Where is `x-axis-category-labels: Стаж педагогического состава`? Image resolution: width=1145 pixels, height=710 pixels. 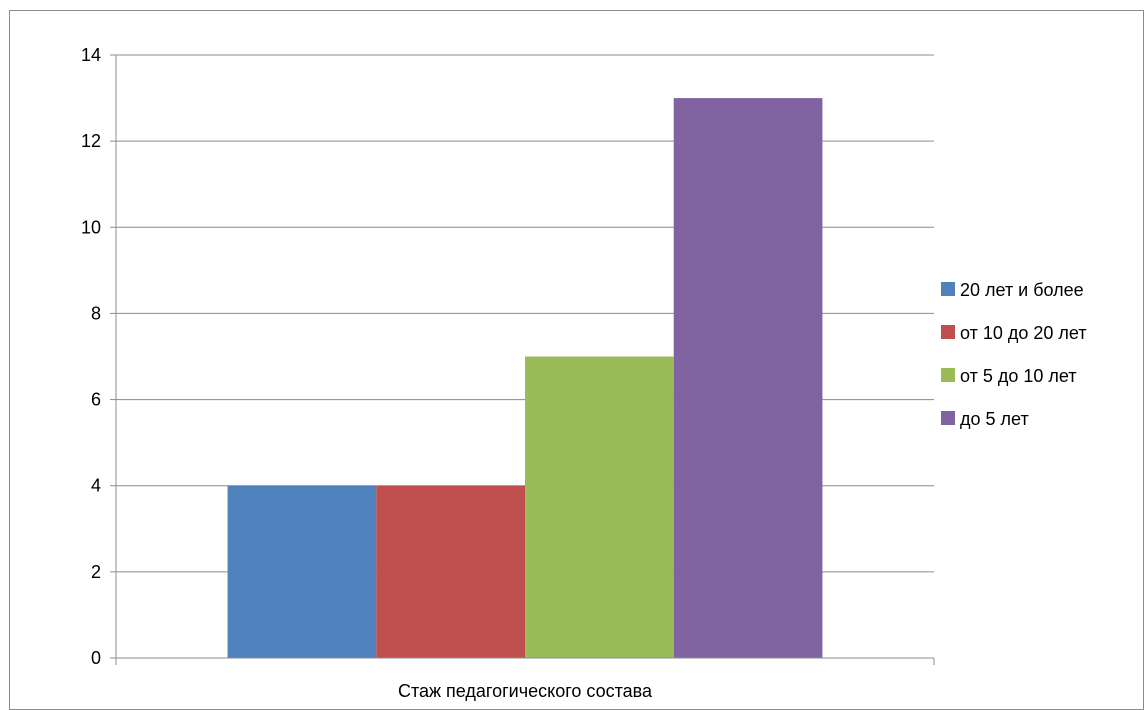
x-axis-category-labels: Стаж педагогического состава is located at coordinates (525, 691).